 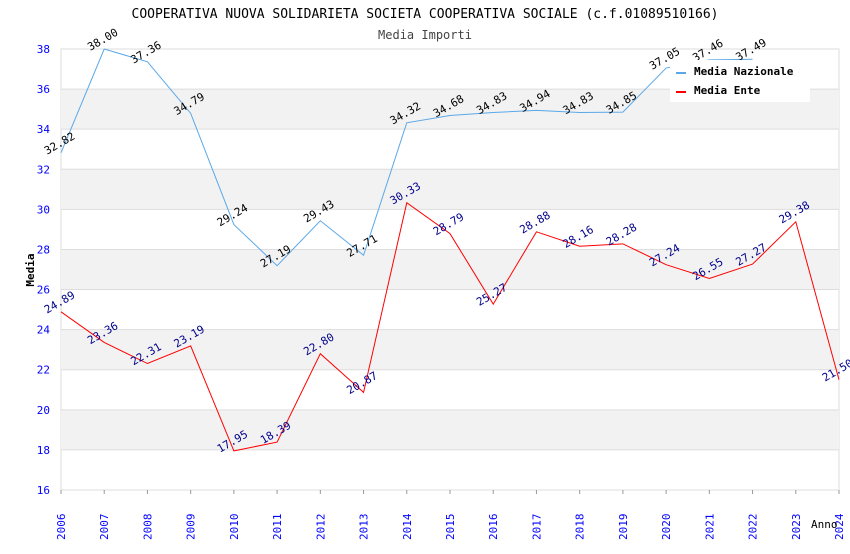 I want to click on x-tick-label: 2013, so click(x=364, y=527).